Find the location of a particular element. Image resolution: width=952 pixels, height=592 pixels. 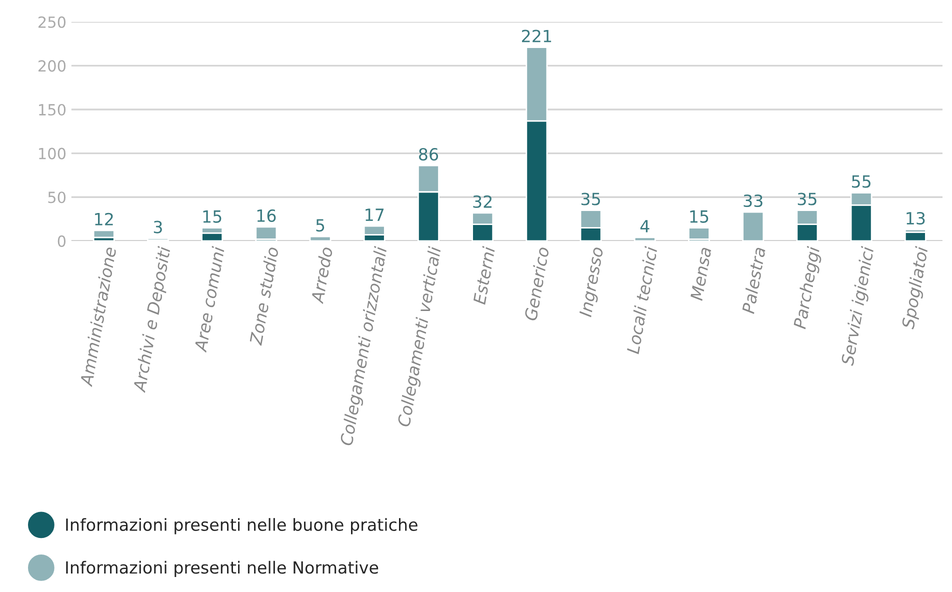

x-tick-label: Locali tecnici is located at coordinates (642, 300).